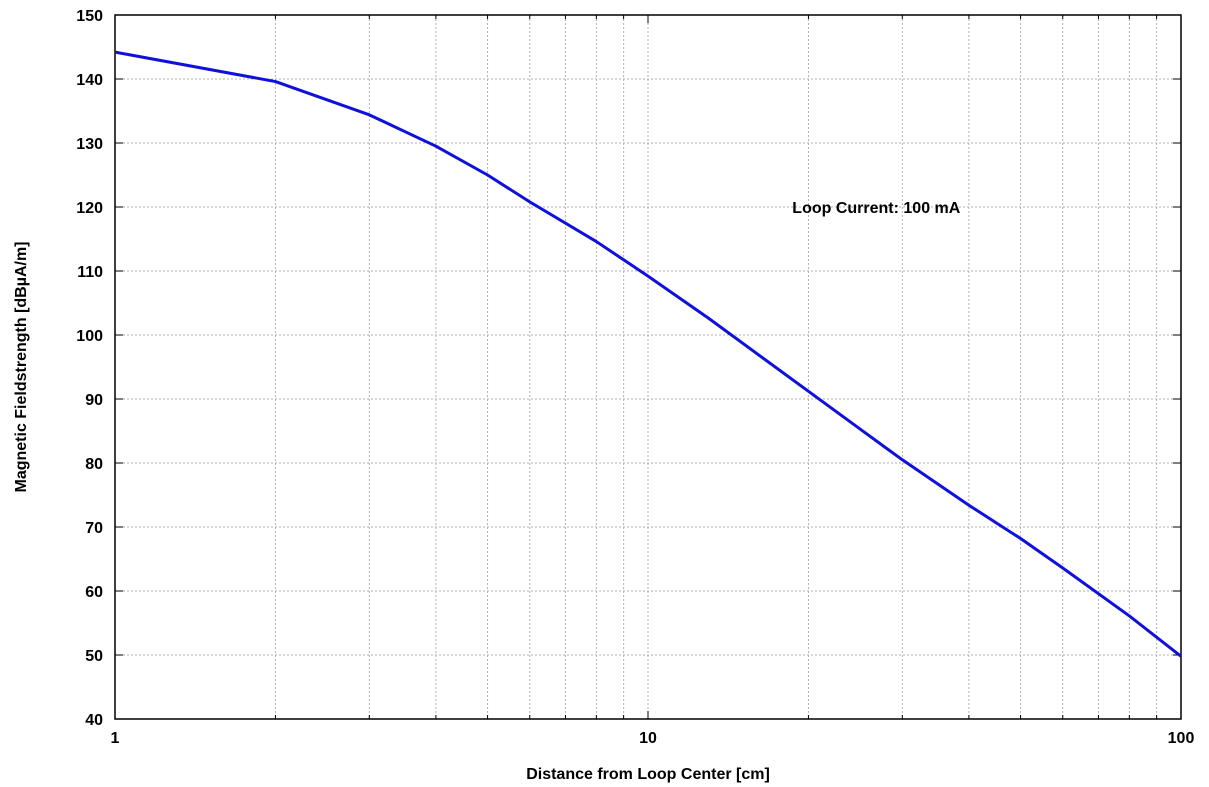 The height and width of the screenshot is (787, 1209). Describe the element at coordinates (90, 272) in the screenshot. I see `y-tick-label: 110` at that location.